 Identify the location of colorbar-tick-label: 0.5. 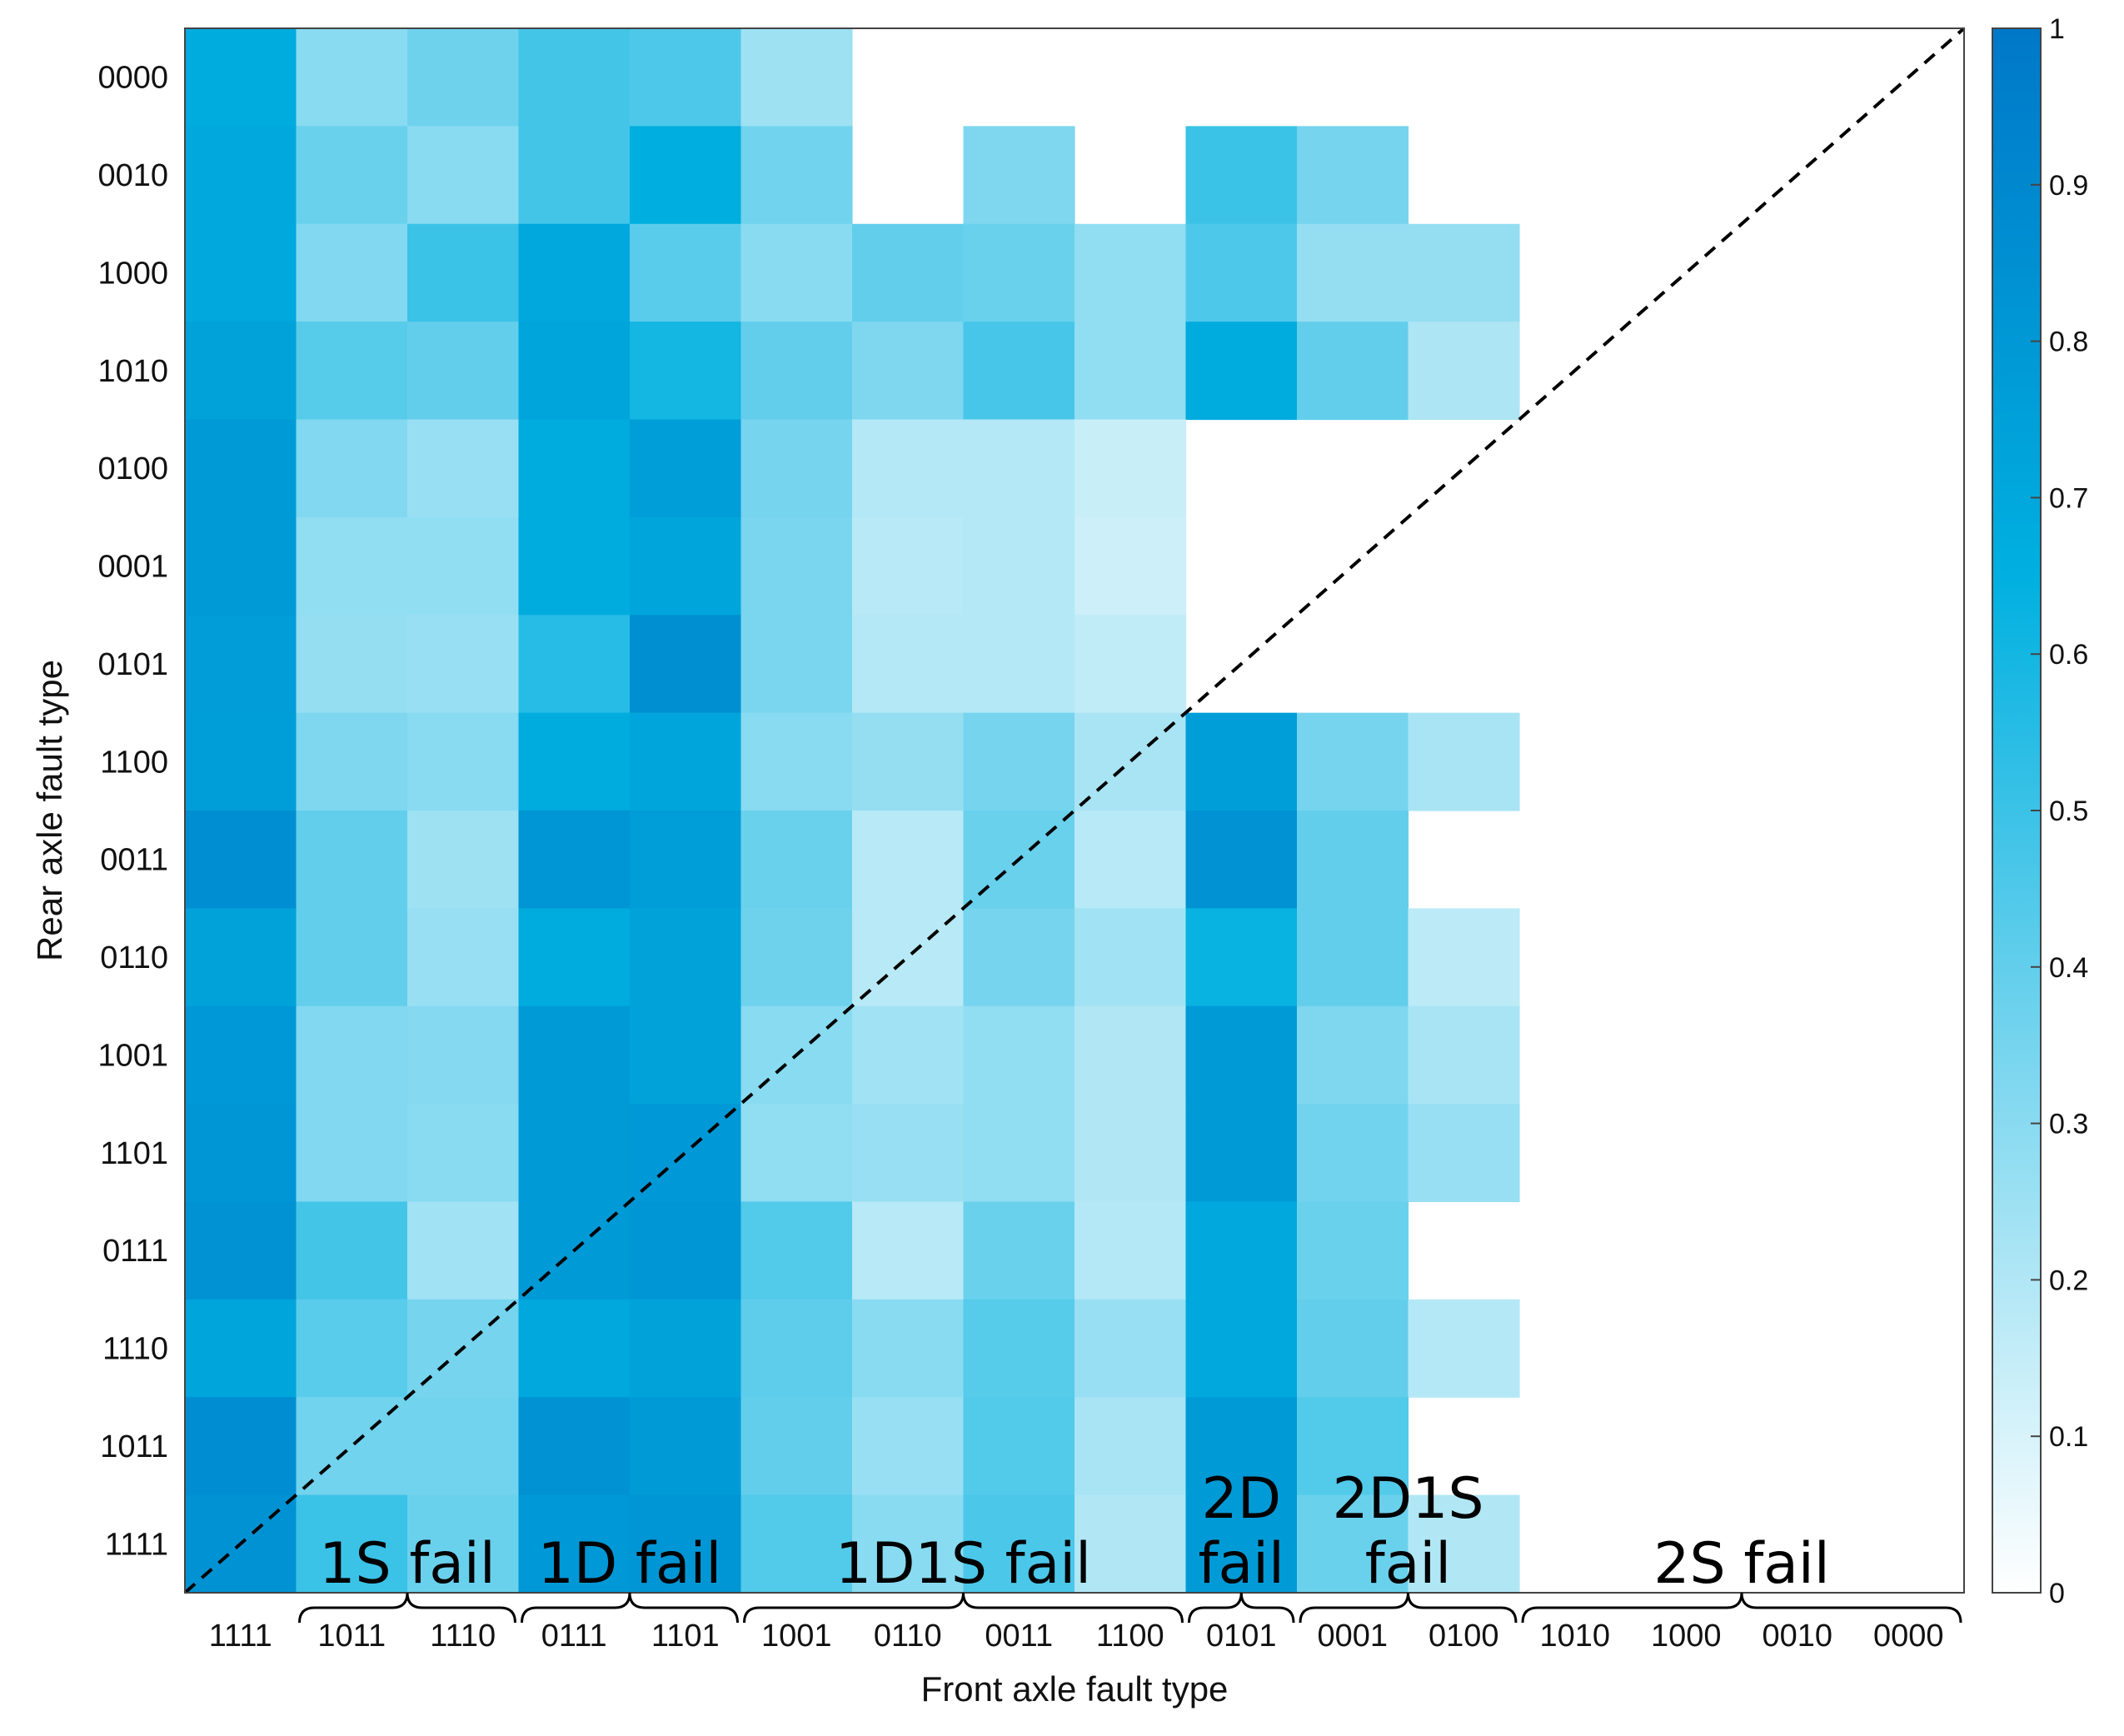
(2068, 812).